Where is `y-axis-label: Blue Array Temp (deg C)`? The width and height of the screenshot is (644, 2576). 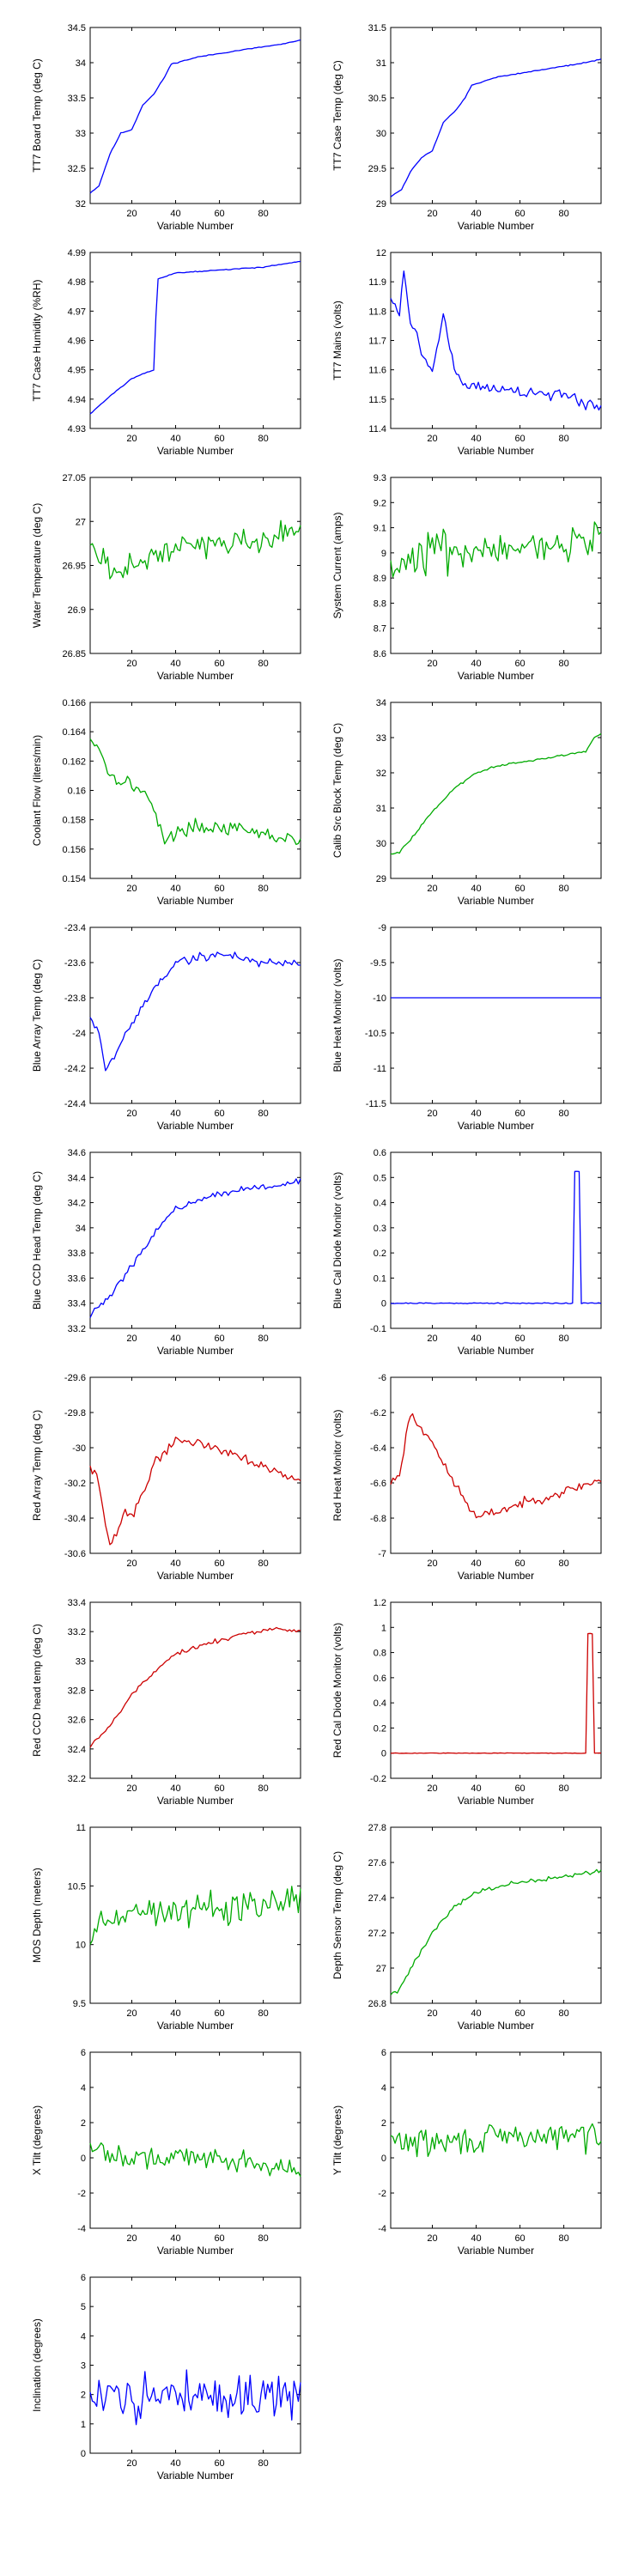
y-axis-label: Blue Array Temp (deg C) is located at coordinates (37, 1016).